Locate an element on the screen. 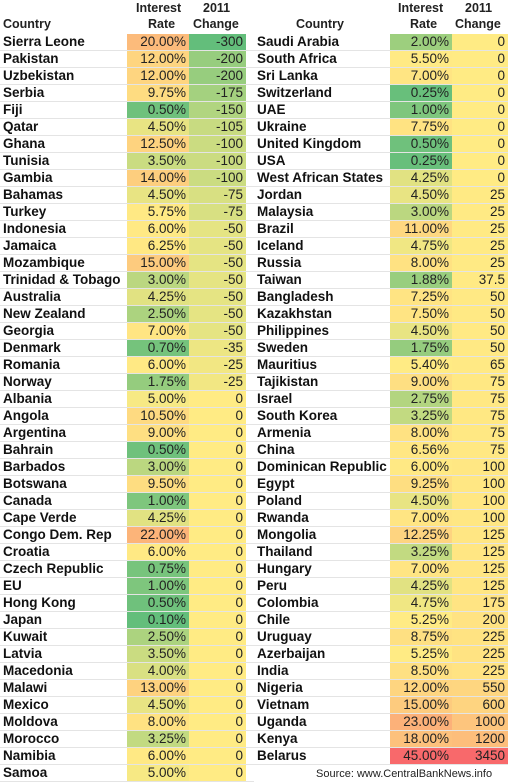  country-cell: Poland is located at coordinates (280, 500).